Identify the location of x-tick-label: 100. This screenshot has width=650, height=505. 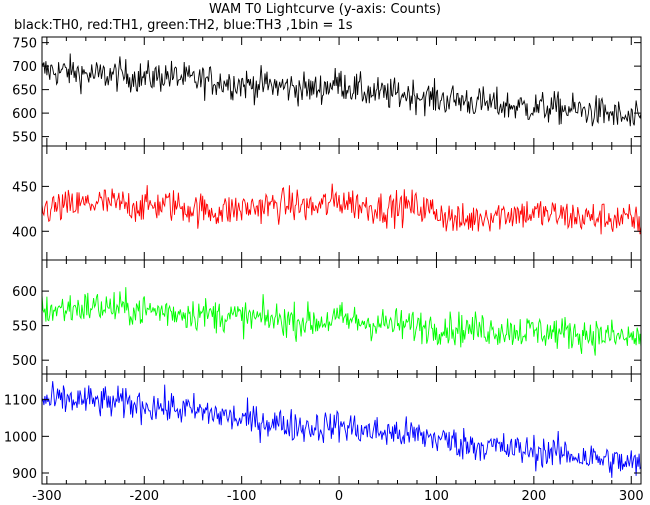
(436, 496).